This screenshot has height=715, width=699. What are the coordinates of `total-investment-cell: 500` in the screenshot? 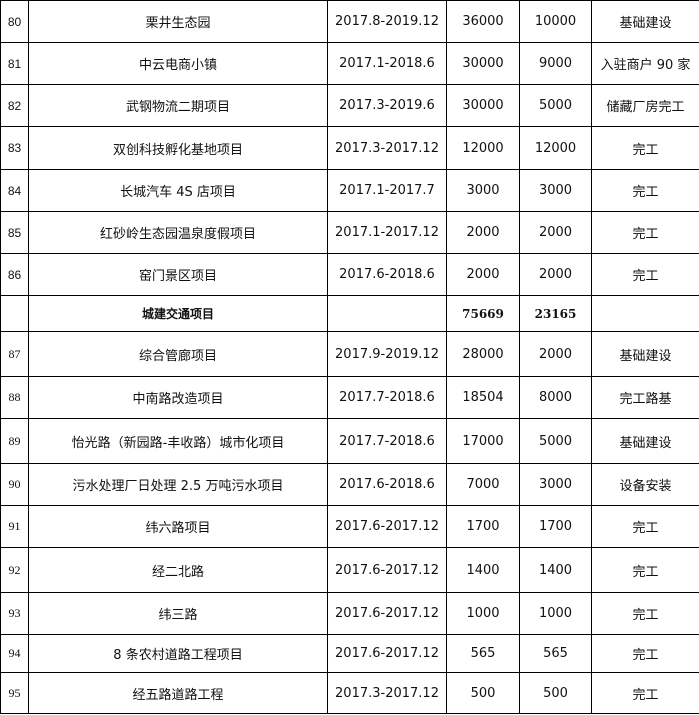 It's located at (483, 693).